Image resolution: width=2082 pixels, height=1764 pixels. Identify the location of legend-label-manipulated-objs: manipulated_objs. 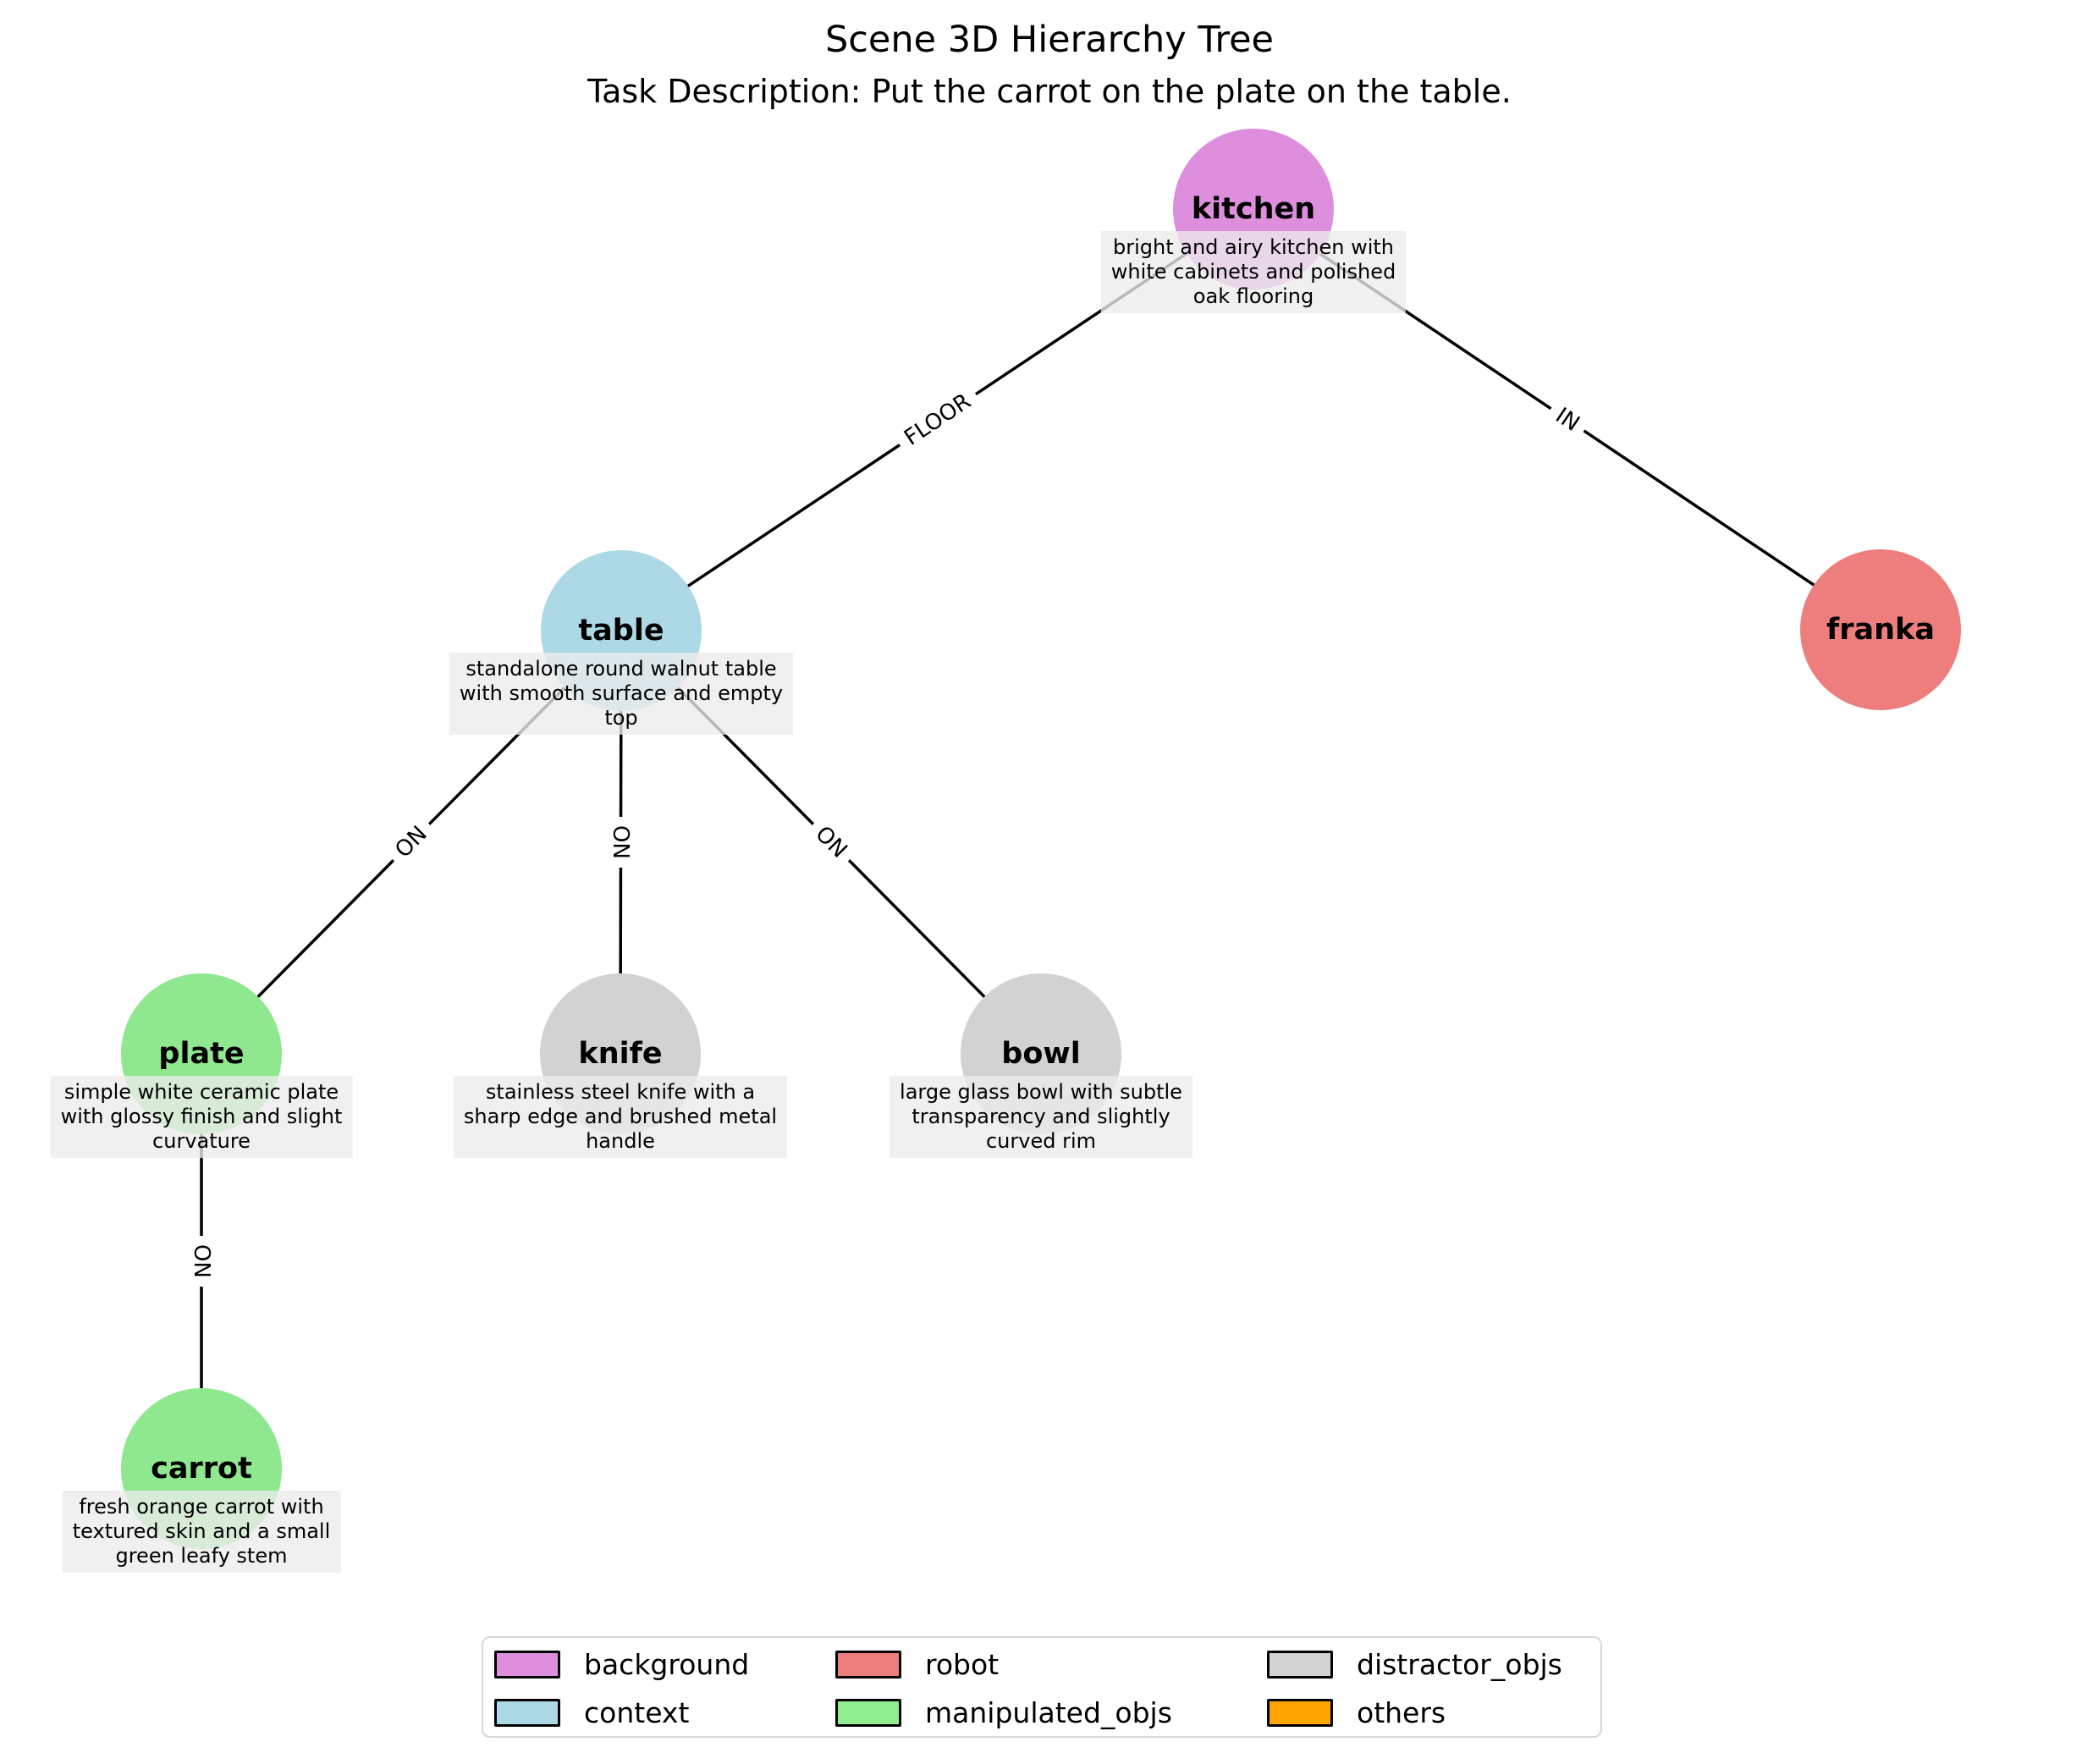
(1048, 1712).